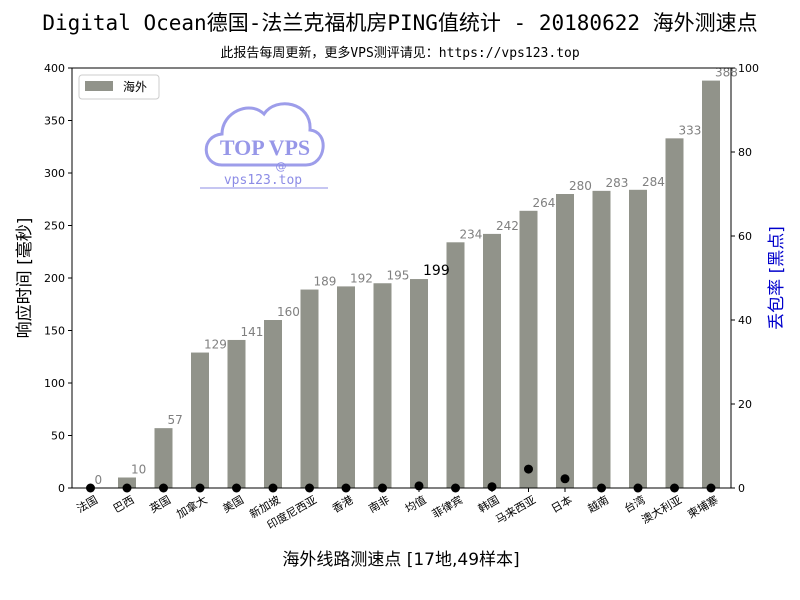 Image resolution: width=800 pixels, height=600 pixels. I want to click on watermark-logo: TOP VPS @ vps123.top, so click(264, 145).